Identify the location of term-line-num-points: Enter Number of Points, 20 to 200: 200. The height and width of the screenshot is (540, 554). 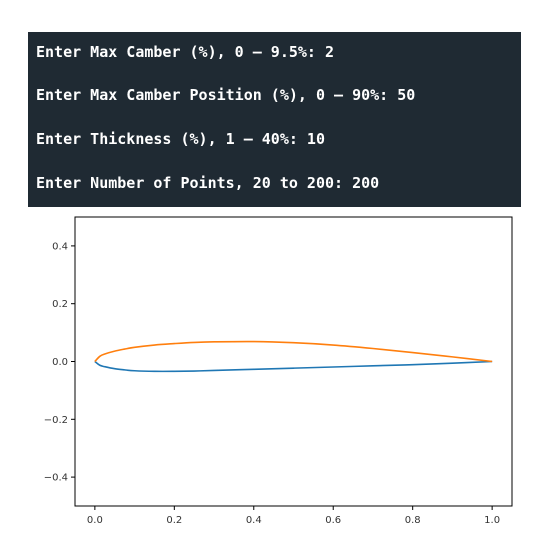
(208, 183).